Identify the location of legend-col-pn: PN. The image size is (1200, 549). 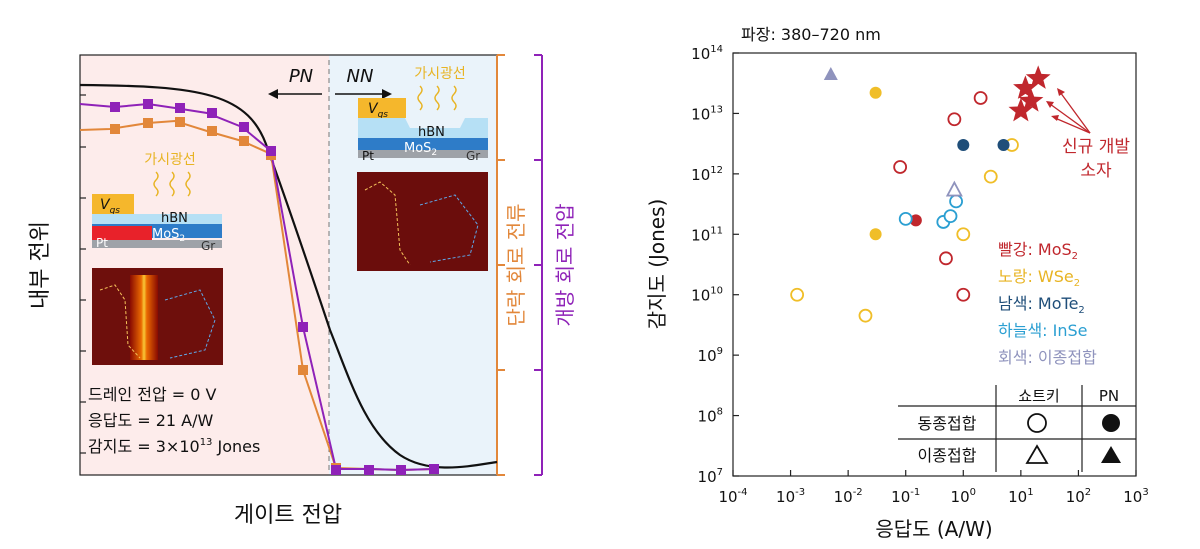
(1109, 396).